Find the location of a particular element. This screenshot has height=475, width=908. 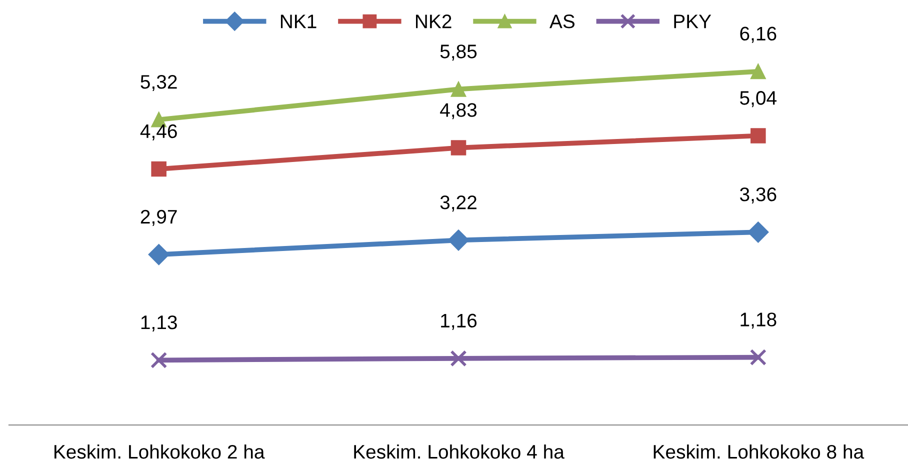

x-tick-label: Keskim. Lohkokoko 8 ha is located at coordinates (759, 451).